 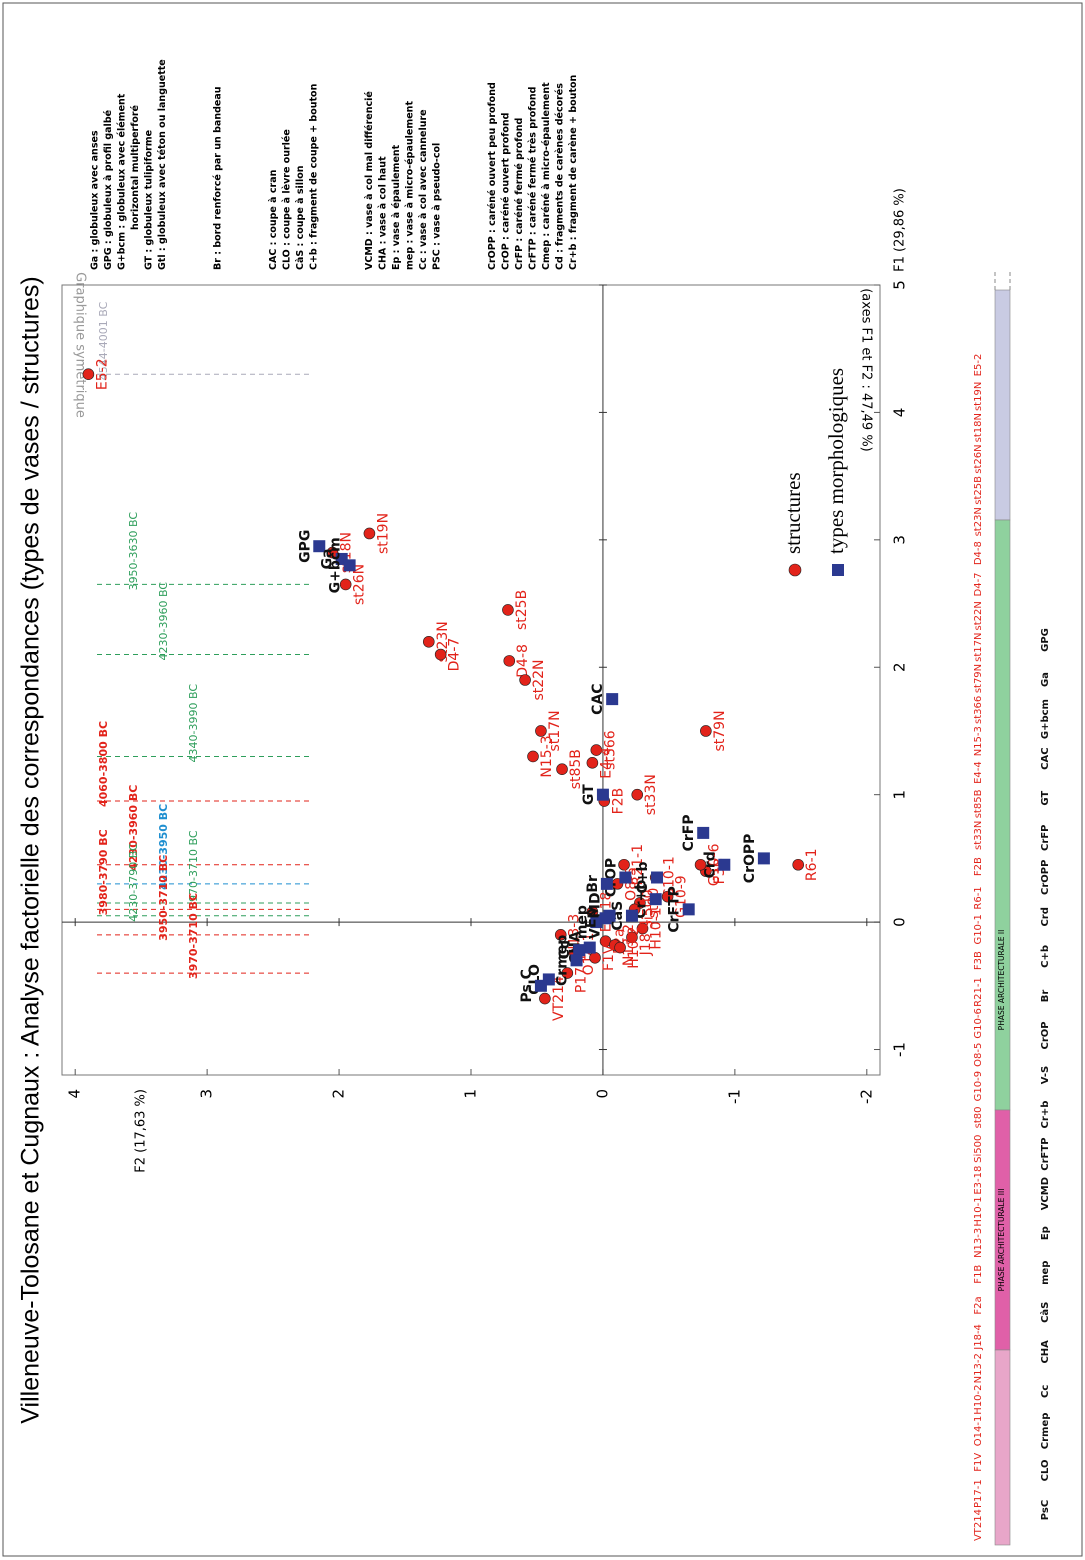 What do you see at coordinates (1045, 1233) in the screenshot?
I see `phase-type-label: Ep` at bounding box center [1045, 1233].